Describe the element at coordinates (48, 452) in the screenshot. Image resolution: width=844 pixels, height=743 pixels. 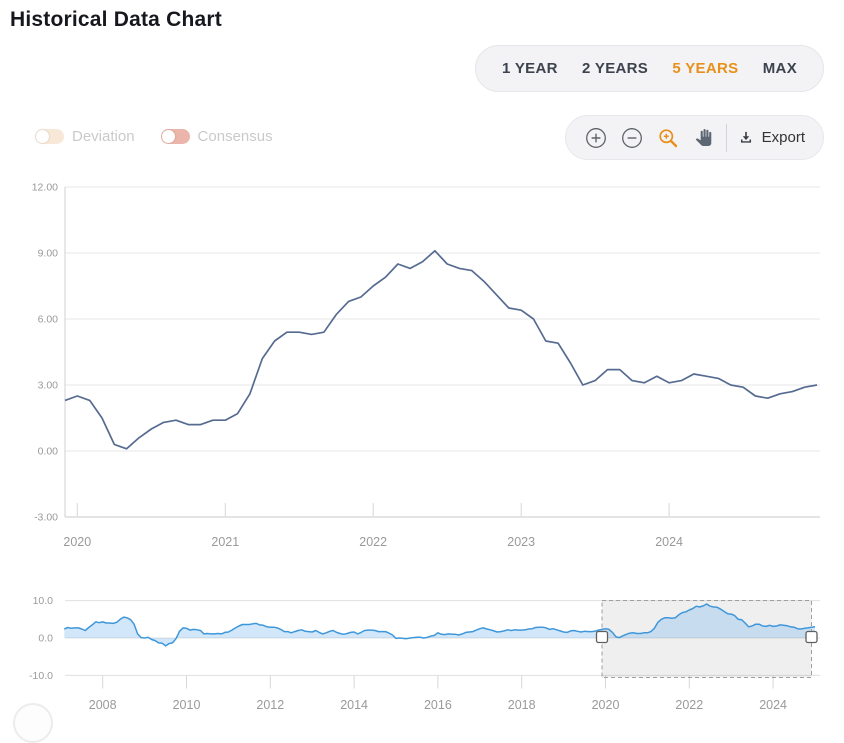
I see `y-tick-label: 0.00` at that location.